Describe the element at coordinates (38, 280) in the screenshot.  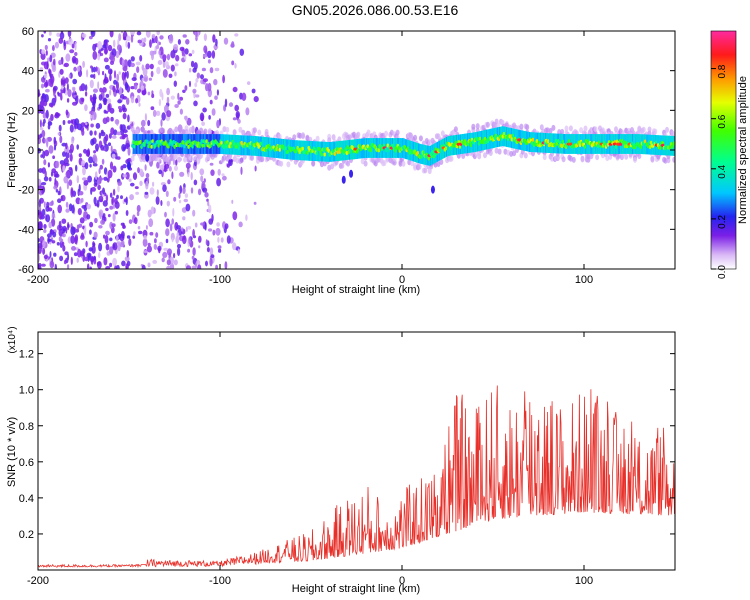
I see `spectrogram-x-tick-label: -200` at that location.